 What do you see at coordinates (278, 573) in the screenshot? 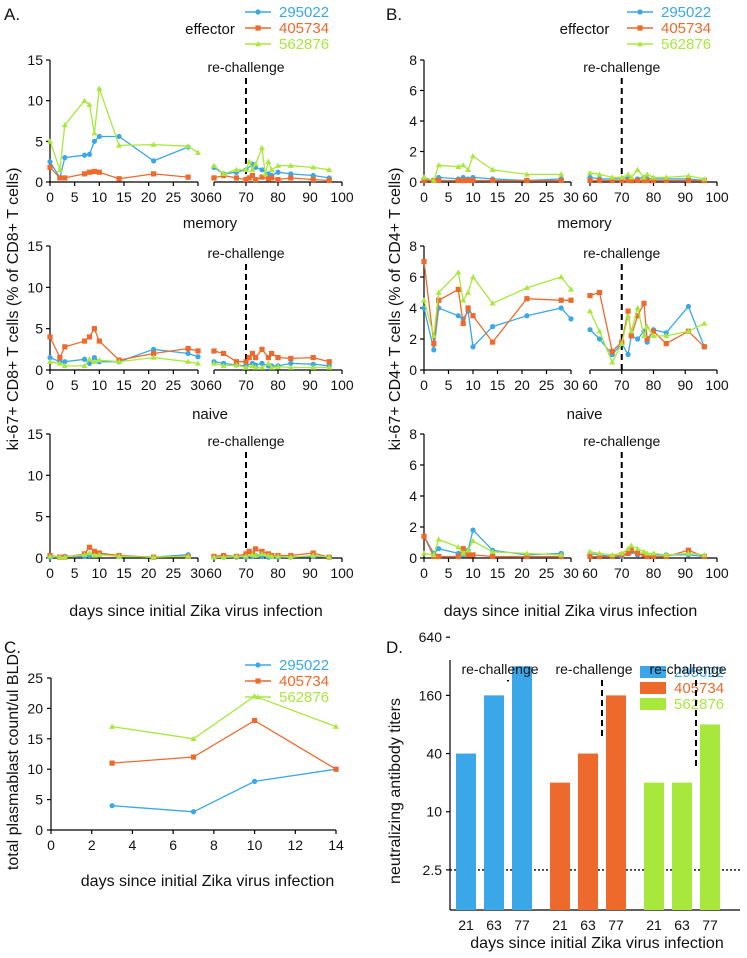
I see `x-tick-label: 80` at bounding box center [278, 573].